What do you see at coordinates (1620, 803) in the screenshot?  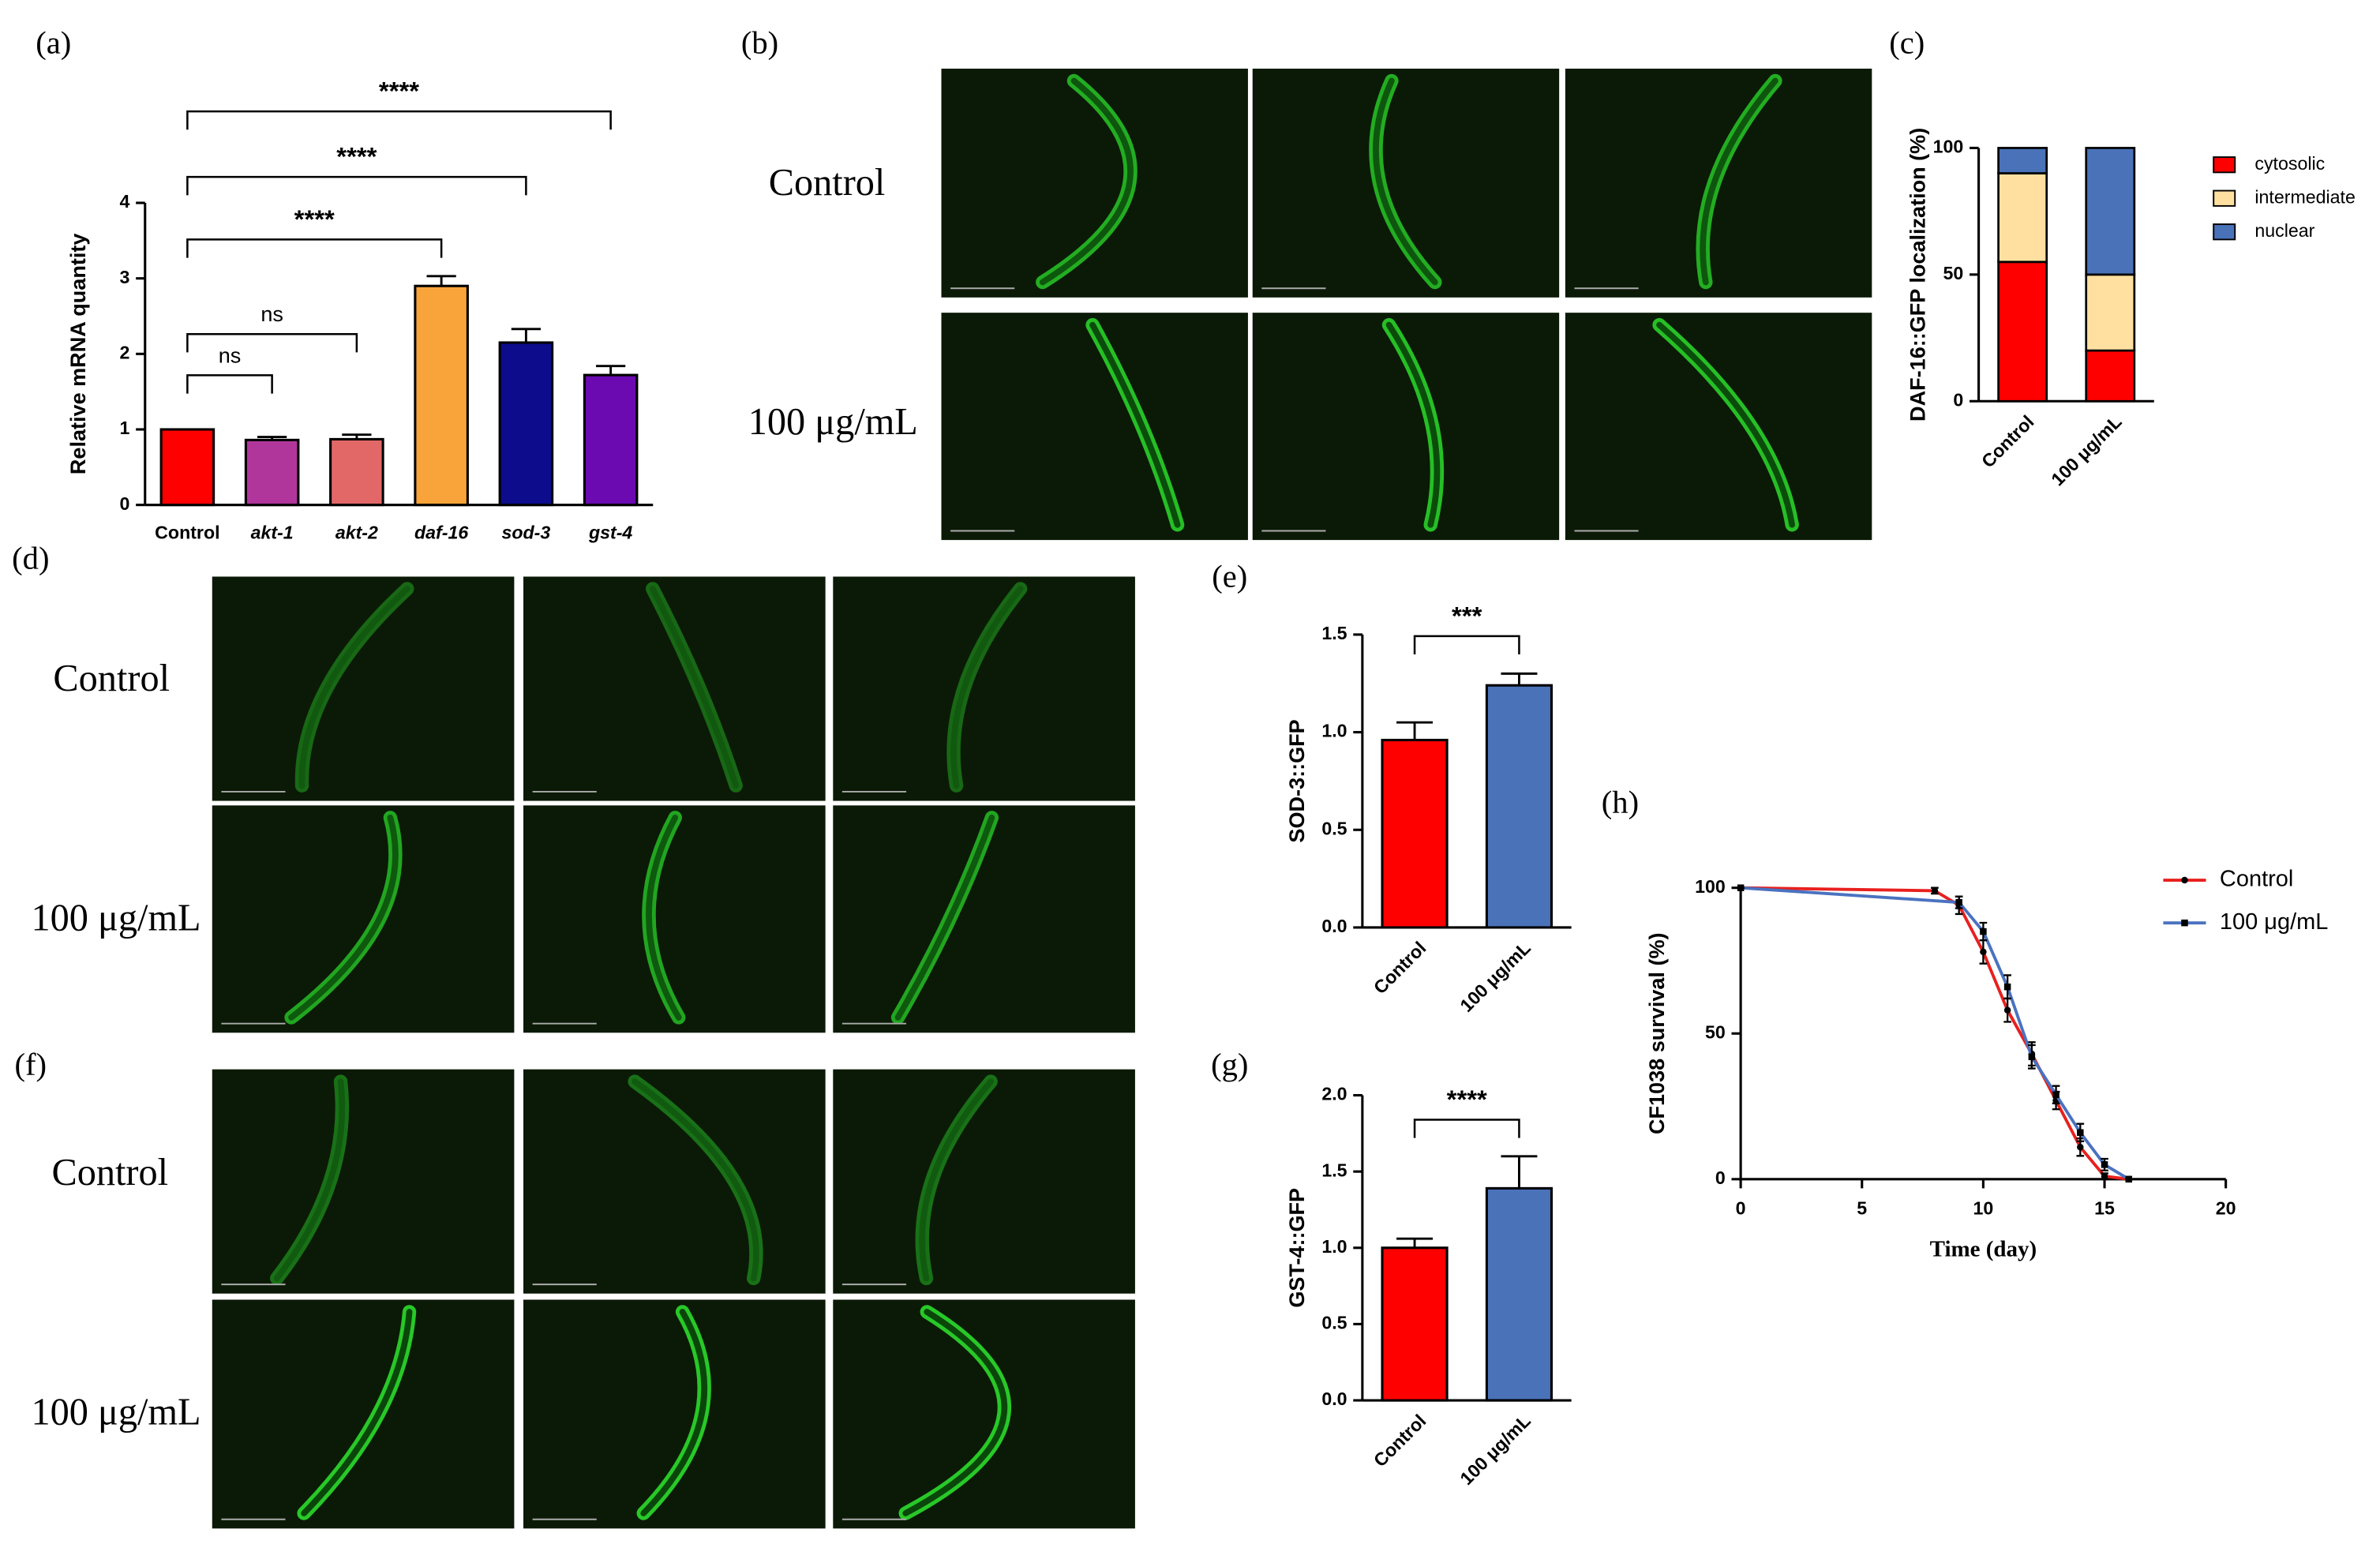 I see `panel-label: (h)` at bounding box center [1620, 803].